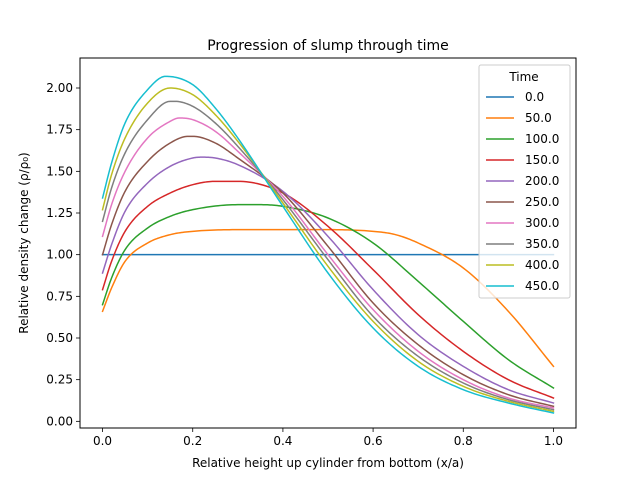  Describe the element at coordinates (542, 160) in the screenshot. I see `legend-label-3: 150.0` at that location.